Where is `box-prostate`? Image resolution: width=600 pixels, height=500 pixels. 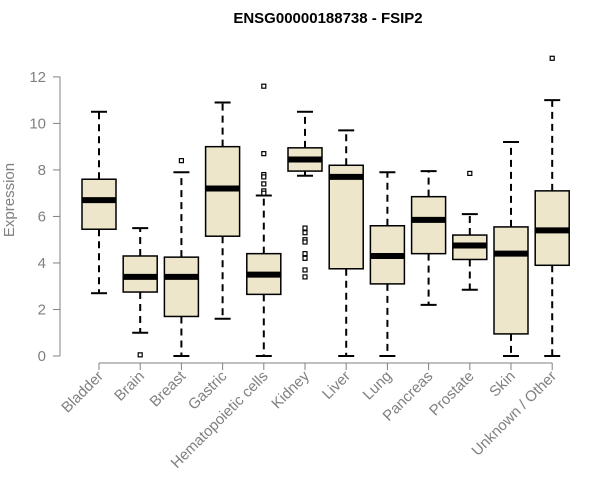 box-prostate is located at coordinates (470, 230).